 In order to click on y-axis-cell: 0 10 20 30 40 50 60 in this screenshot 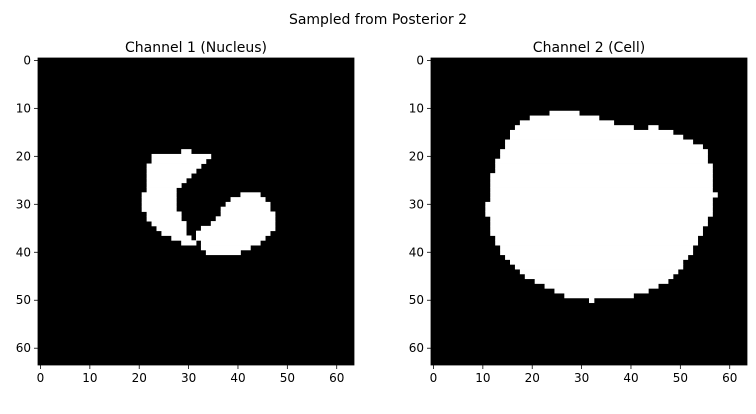, I will do `click(420, 204)`.